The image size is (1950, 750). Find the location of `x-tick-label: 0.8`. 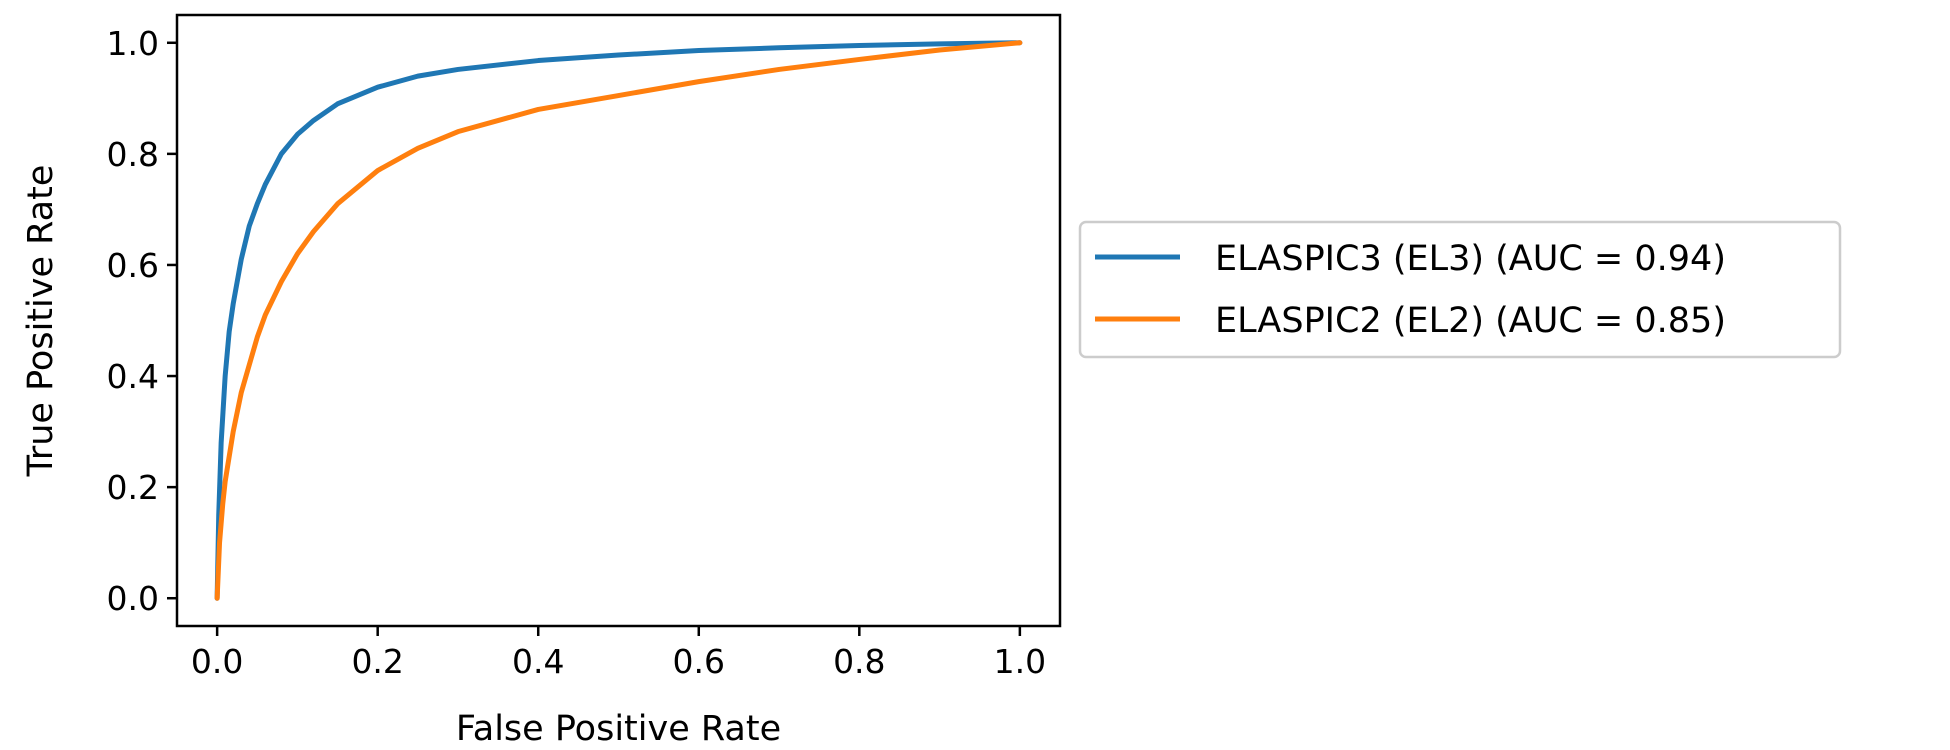

x-tick-label: 0.8 is located at coordinates (859, 661).